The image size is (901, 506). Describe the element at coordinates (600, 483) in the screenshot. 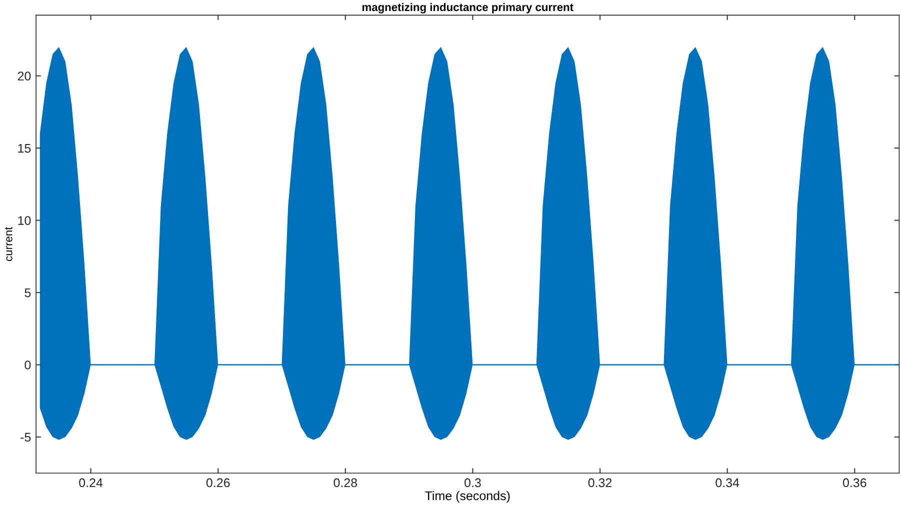

I see `x-tick-label: 0.32` at that location.